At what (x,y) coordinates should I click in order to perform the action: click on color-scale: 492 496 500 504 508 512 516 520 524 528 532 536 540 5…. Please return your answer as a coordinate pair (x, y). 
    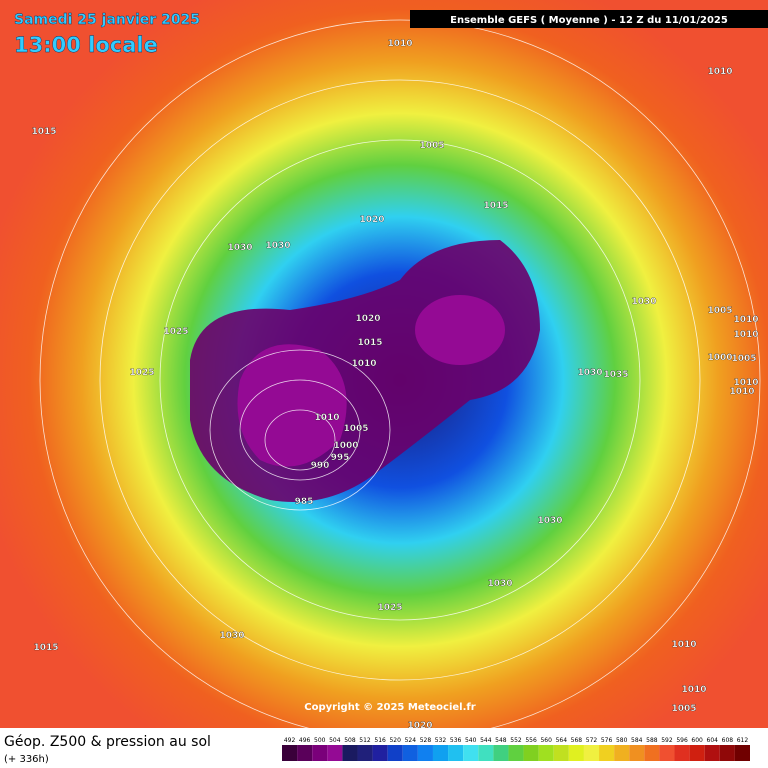
    Looking at the image, I should click on (516, 749).